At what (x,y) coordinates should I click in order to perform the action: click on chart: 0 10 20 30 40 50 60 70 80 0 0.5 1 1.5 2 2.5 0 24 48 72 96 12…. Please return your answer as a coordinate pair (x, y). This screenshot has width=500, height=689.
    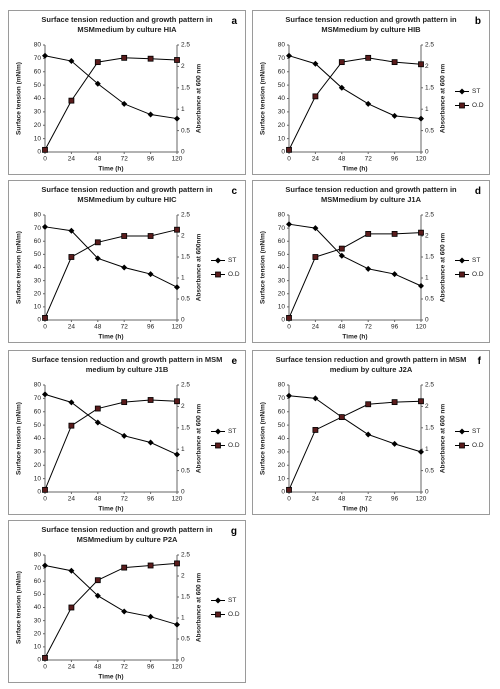
    Looking at the image, I should click on (109, 107).